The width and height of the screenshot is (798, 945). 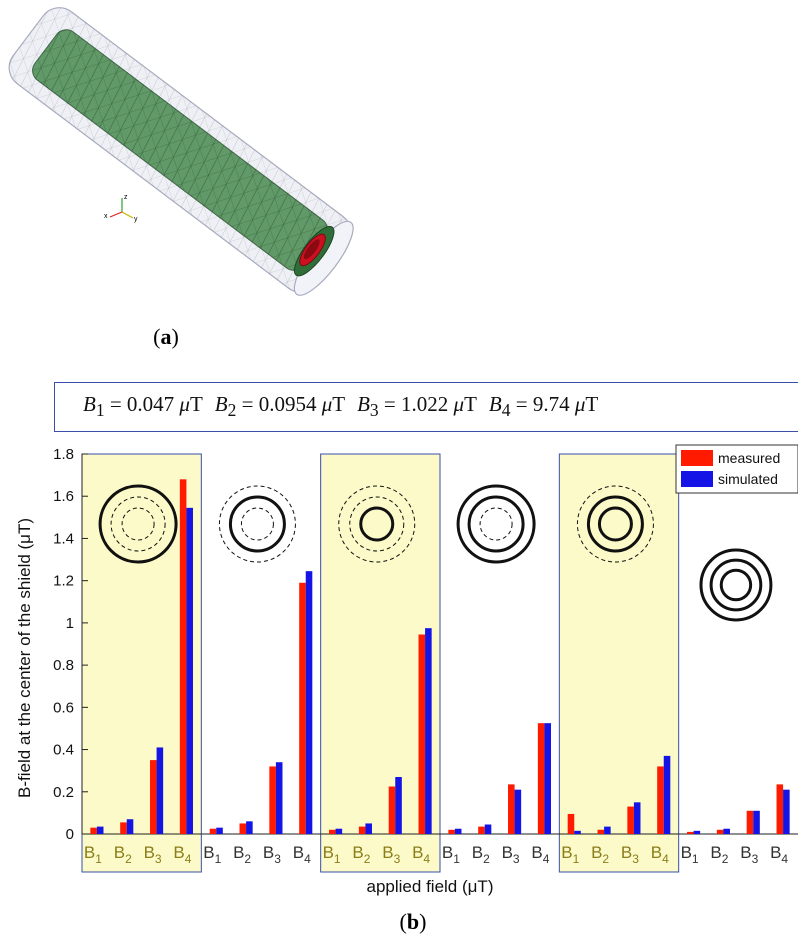 What do you see at coordinates (121, 208) in the screenshot?
I see `axis-triad: z x y` at bounding box center [121, 208].